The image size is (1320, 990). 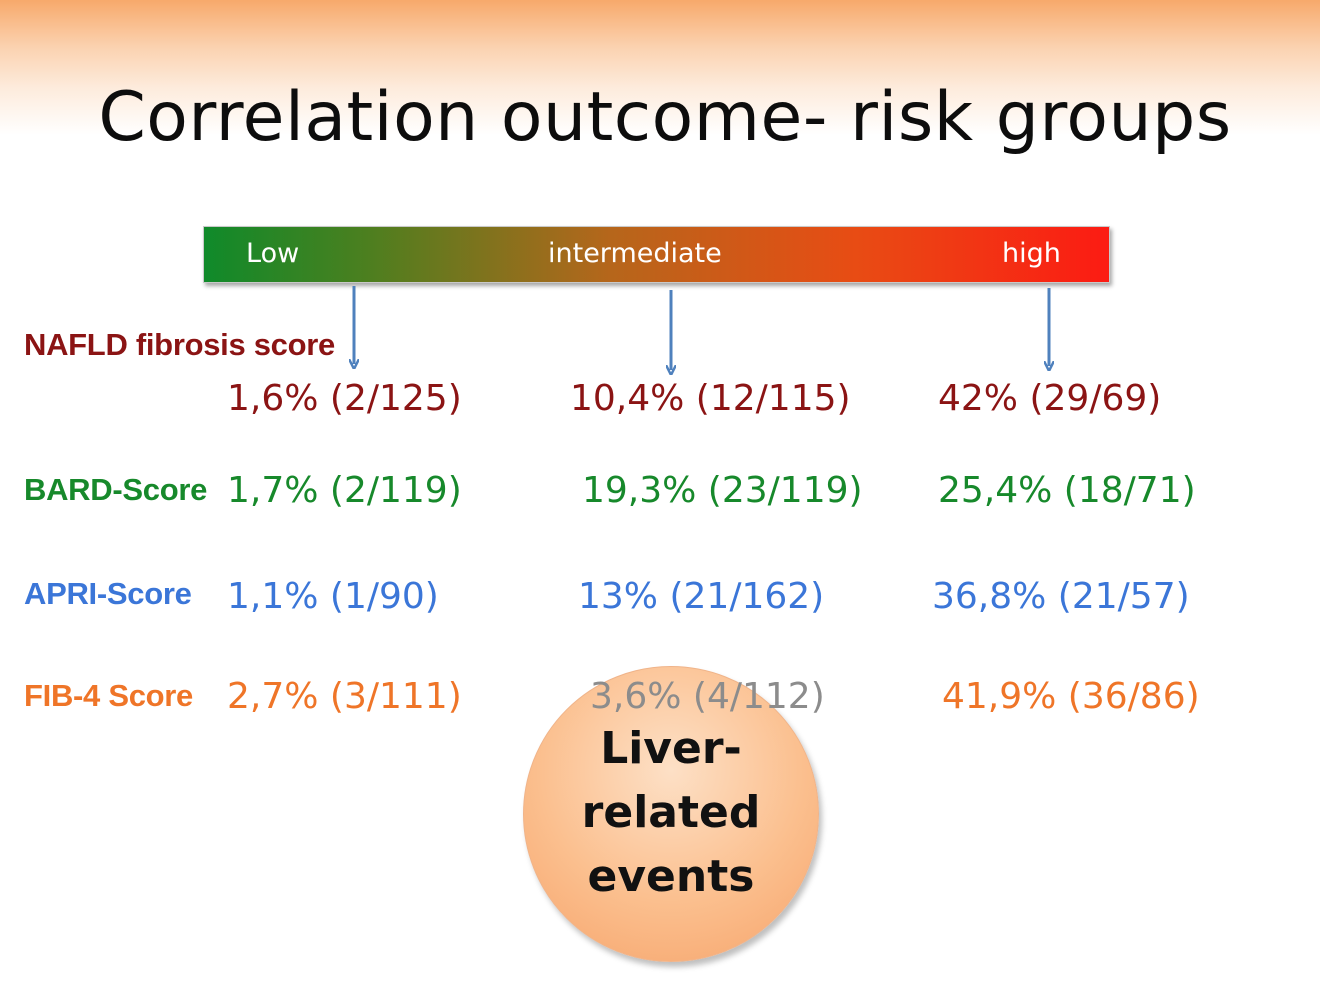 What do you see at coordinates (179, 344) in the screenshot?
I see `row-label-nafld: NAFLD fibrosis score` at bounding box center [179, 344].